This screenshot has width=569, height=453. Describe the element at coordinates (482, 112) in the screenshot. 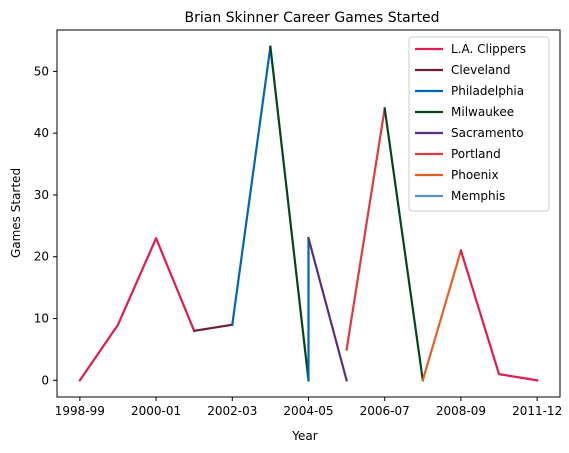

I see `legend-label-milwaukee: Milwaukee` at that location.